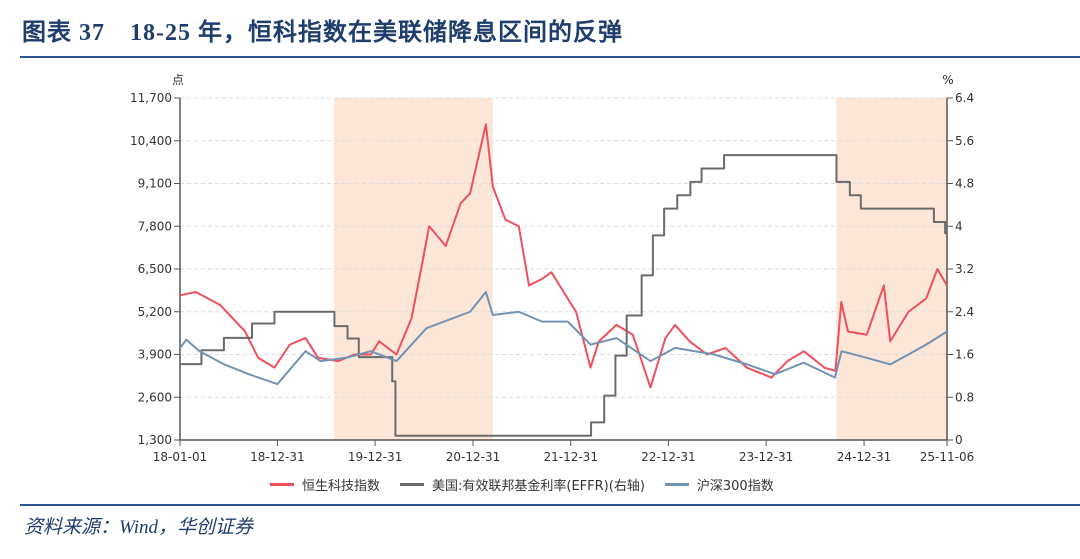 Image resolution: width=1080 pixels, height=559 pixels. I want to click on y-tick-label-left: 7,800, so click(155, 226).